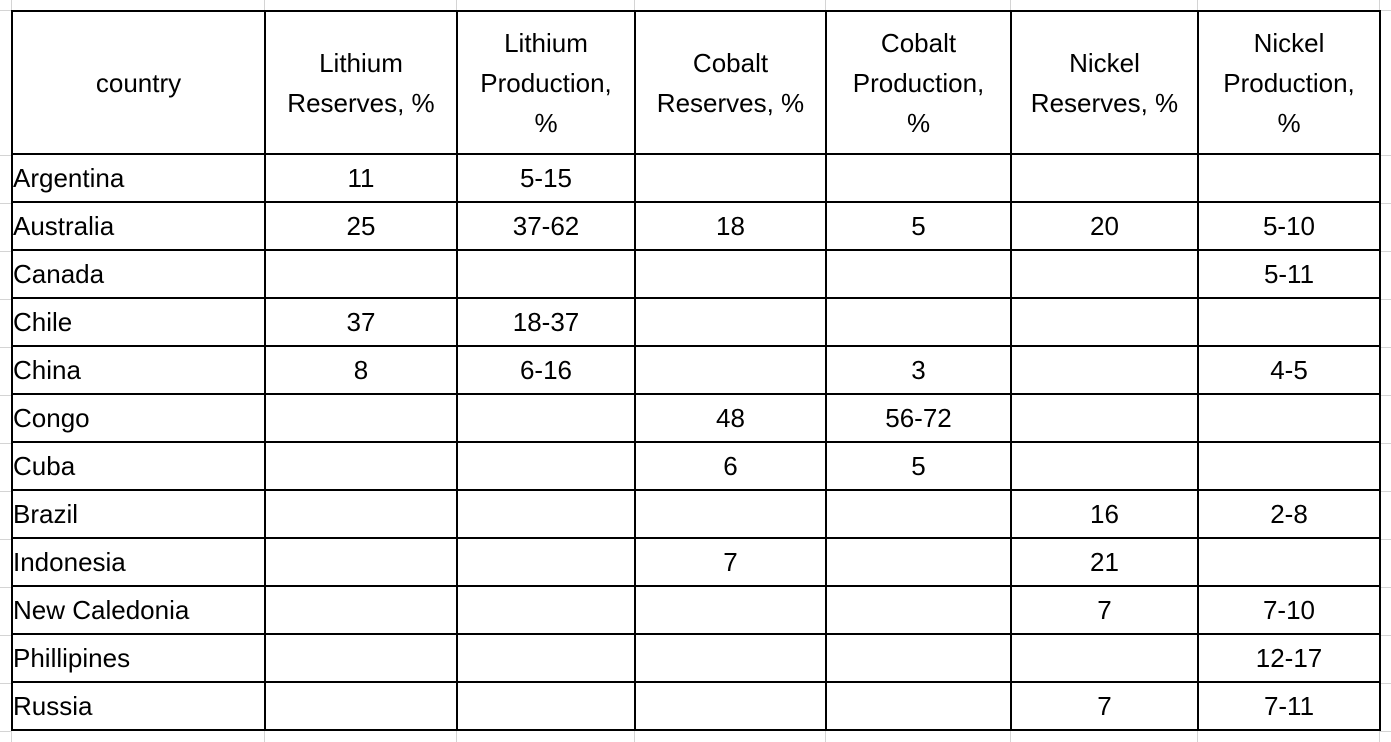  What do you see at coordinates (1289, 226) in the screenshot?
I see `value-cell-nickel-production: 5-10` at bounding box center [1289, 226].